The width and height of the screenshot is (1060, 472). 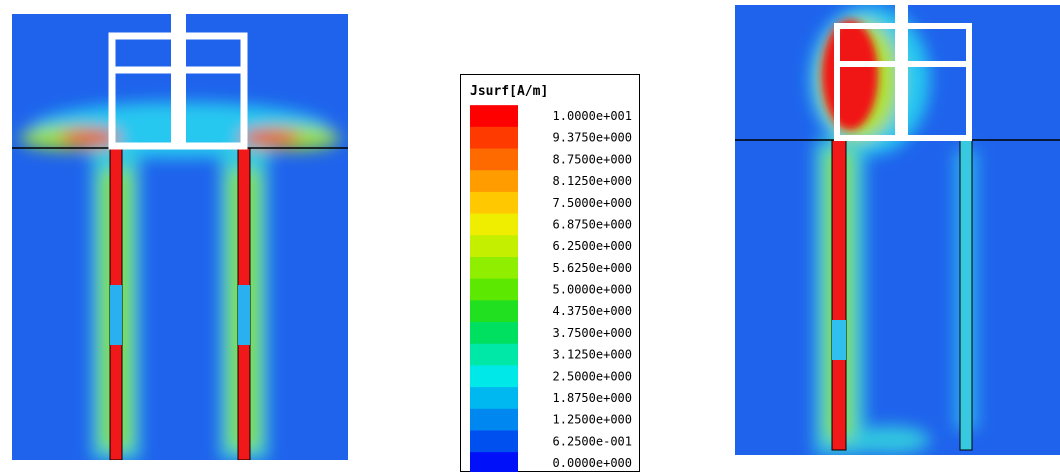 What do you see at coordinates (592, 463) in the screenshot?
I see `legend-label: 0.0000e+000` at bounding box center [592, 463].